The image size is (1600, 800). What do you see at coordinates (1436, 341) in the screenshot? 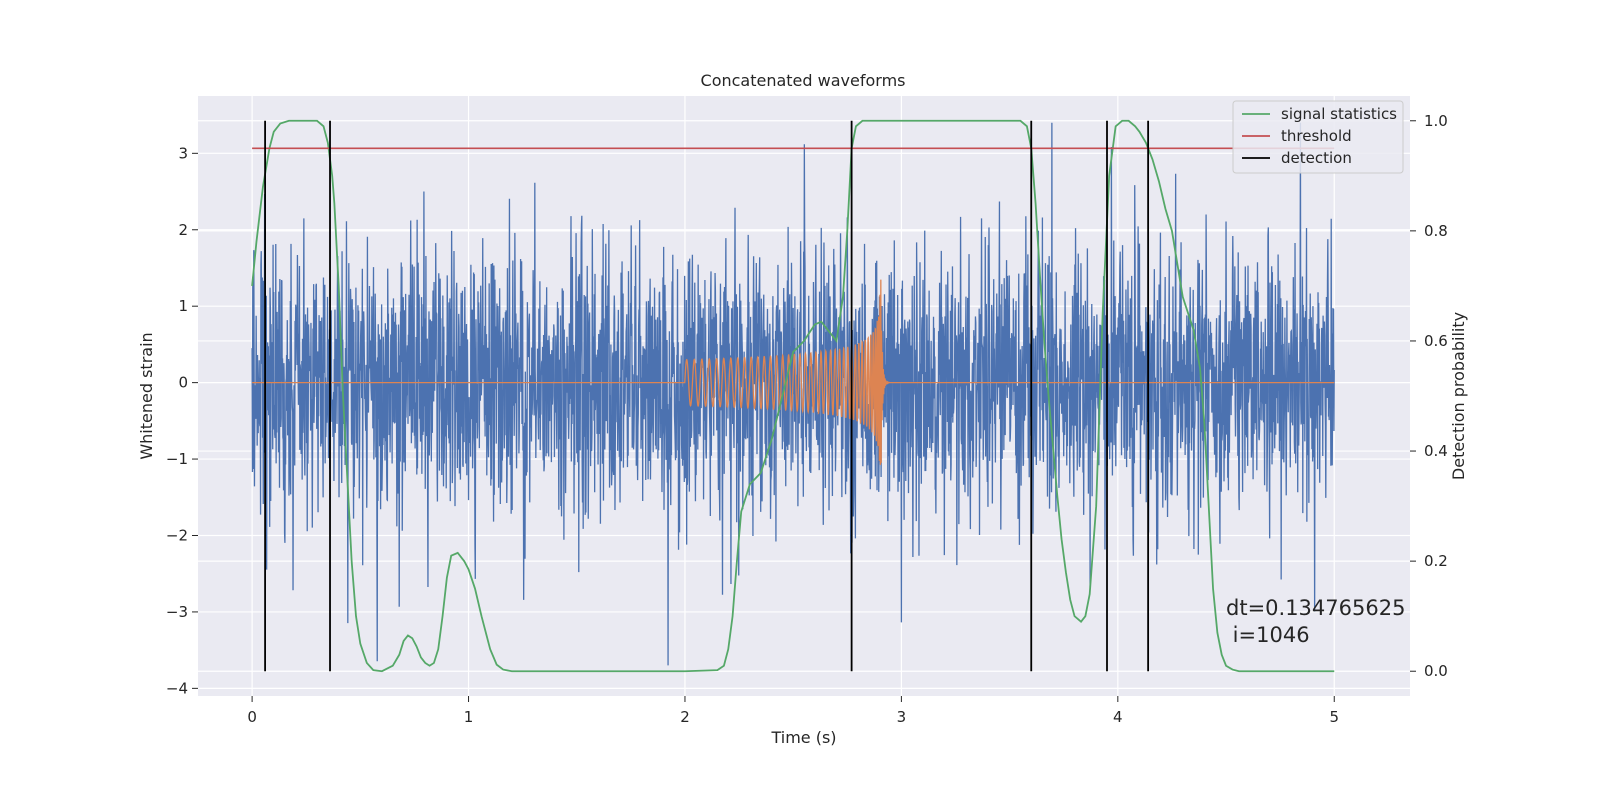
I see `y2-tick-label: 0.6` at bounding box center [1436, 341].